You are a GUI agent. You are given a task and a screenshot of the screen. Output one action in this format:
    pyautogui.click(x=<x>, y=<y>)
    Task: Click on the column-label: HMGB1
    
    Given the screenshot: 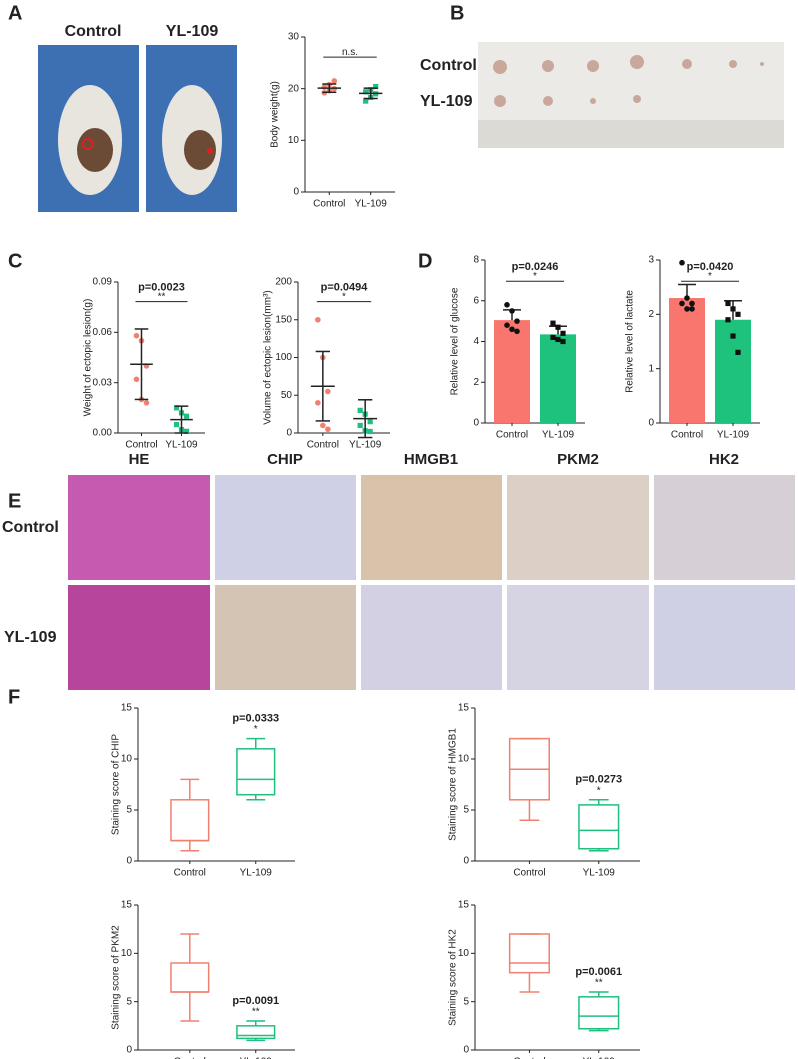 What is the action you would take?
    pyautogui.click(x=431, y=459)
    